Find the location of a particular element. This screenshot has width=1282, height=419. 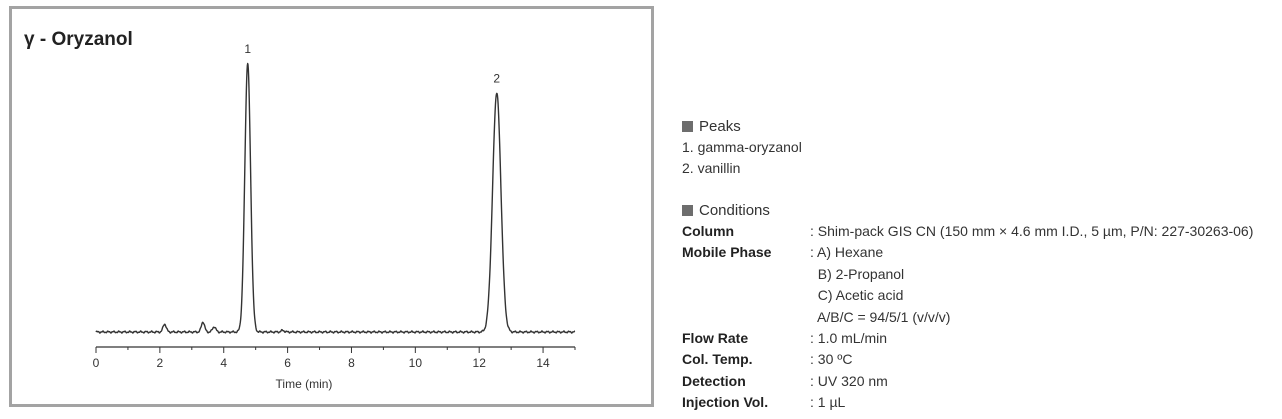

x-tick-label: 12 is located at coordinates (480, 363).